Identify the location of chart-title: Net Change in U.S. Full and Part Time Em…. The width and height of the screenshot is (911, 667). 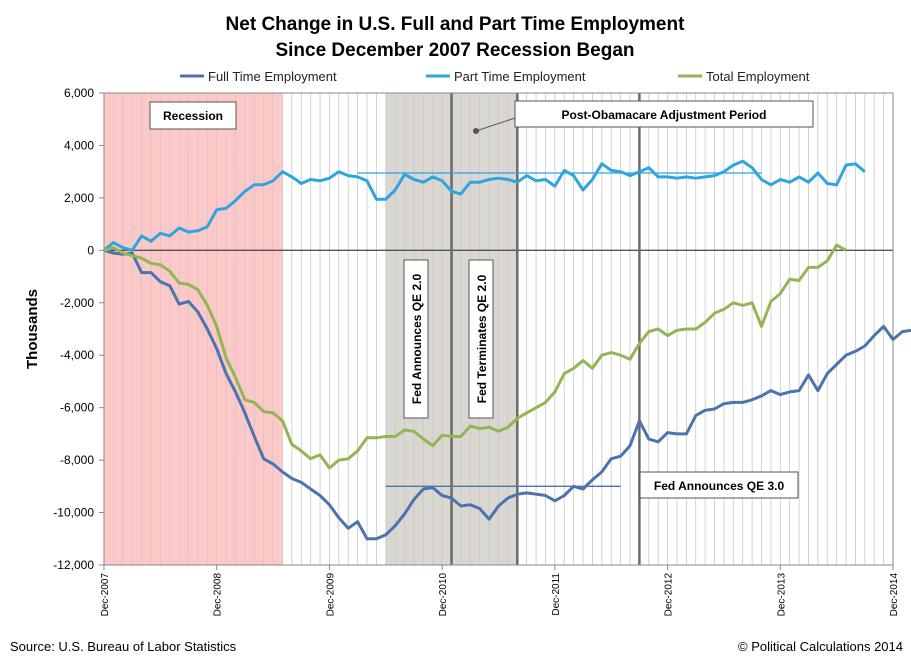
(456, 24).